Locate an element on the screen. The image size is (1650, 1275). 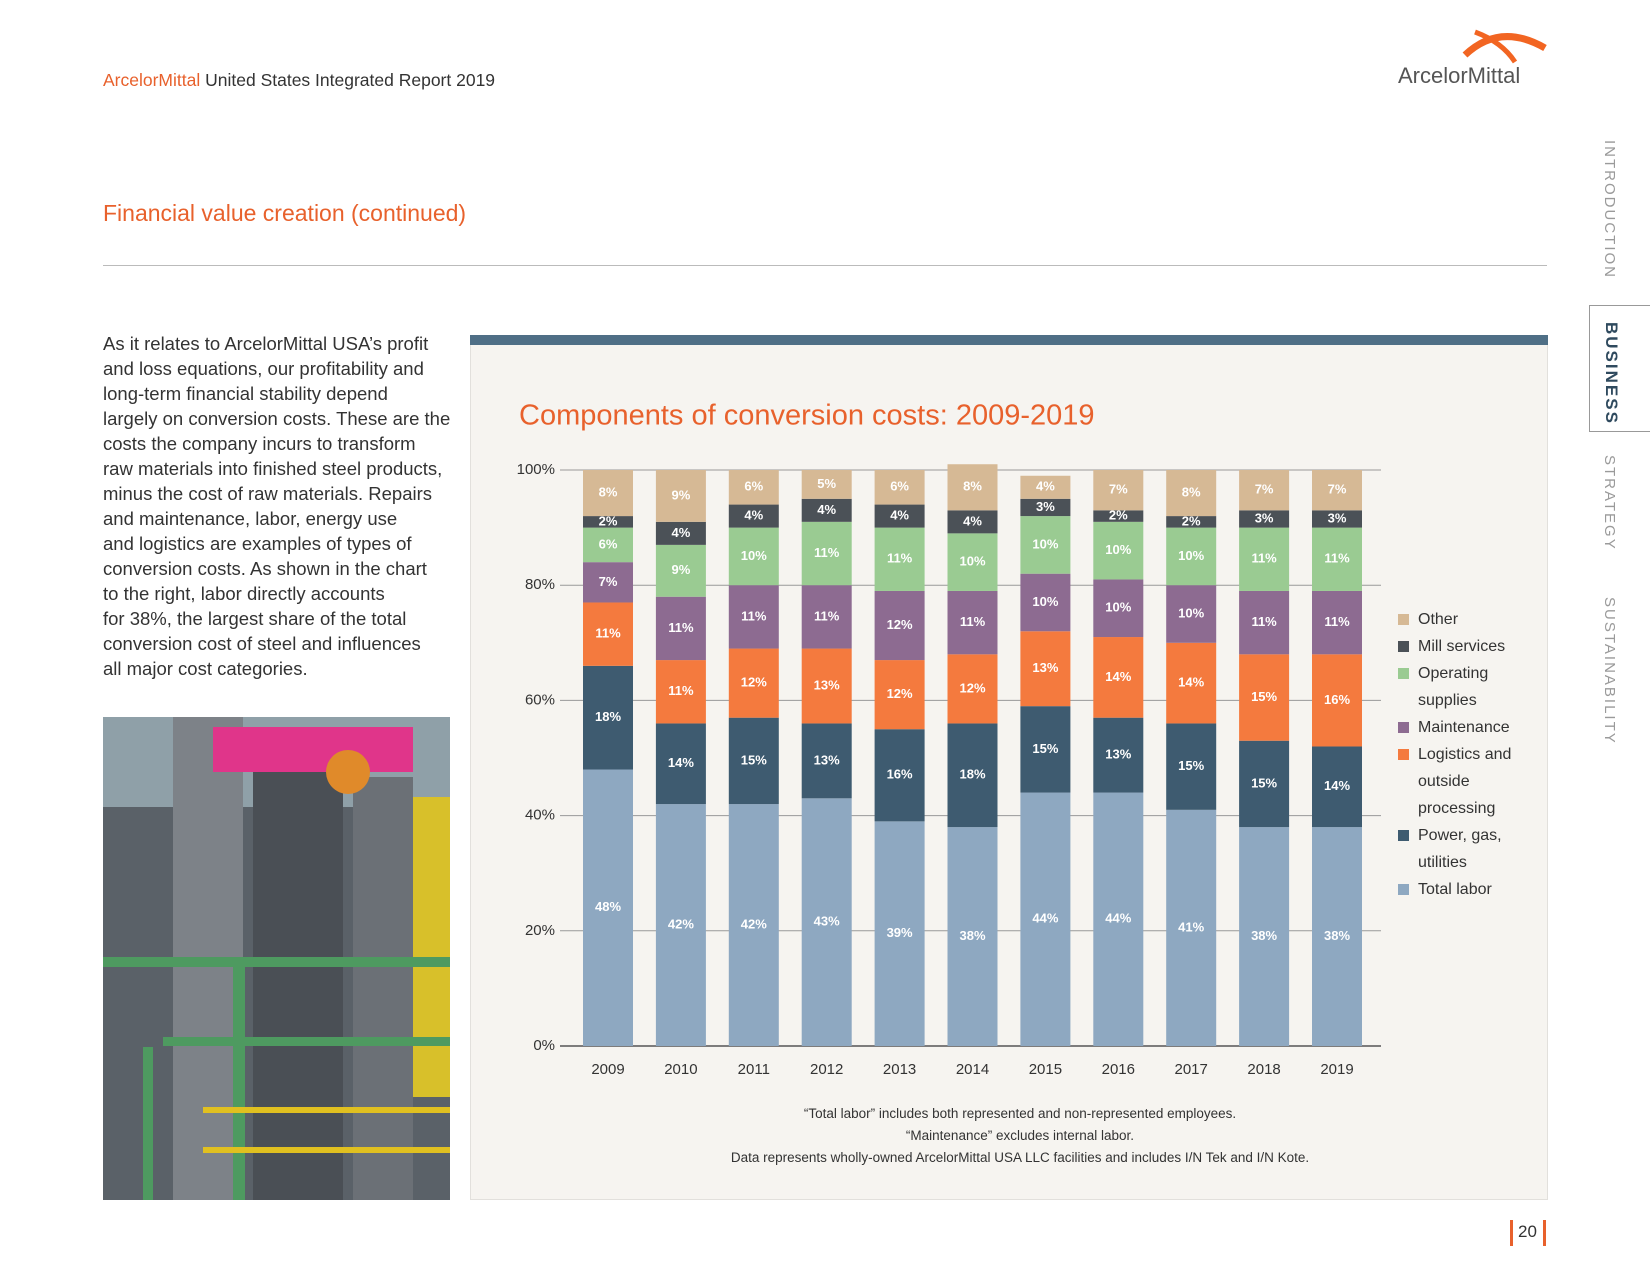
logo-arc is located at coordinates (1504, 45).